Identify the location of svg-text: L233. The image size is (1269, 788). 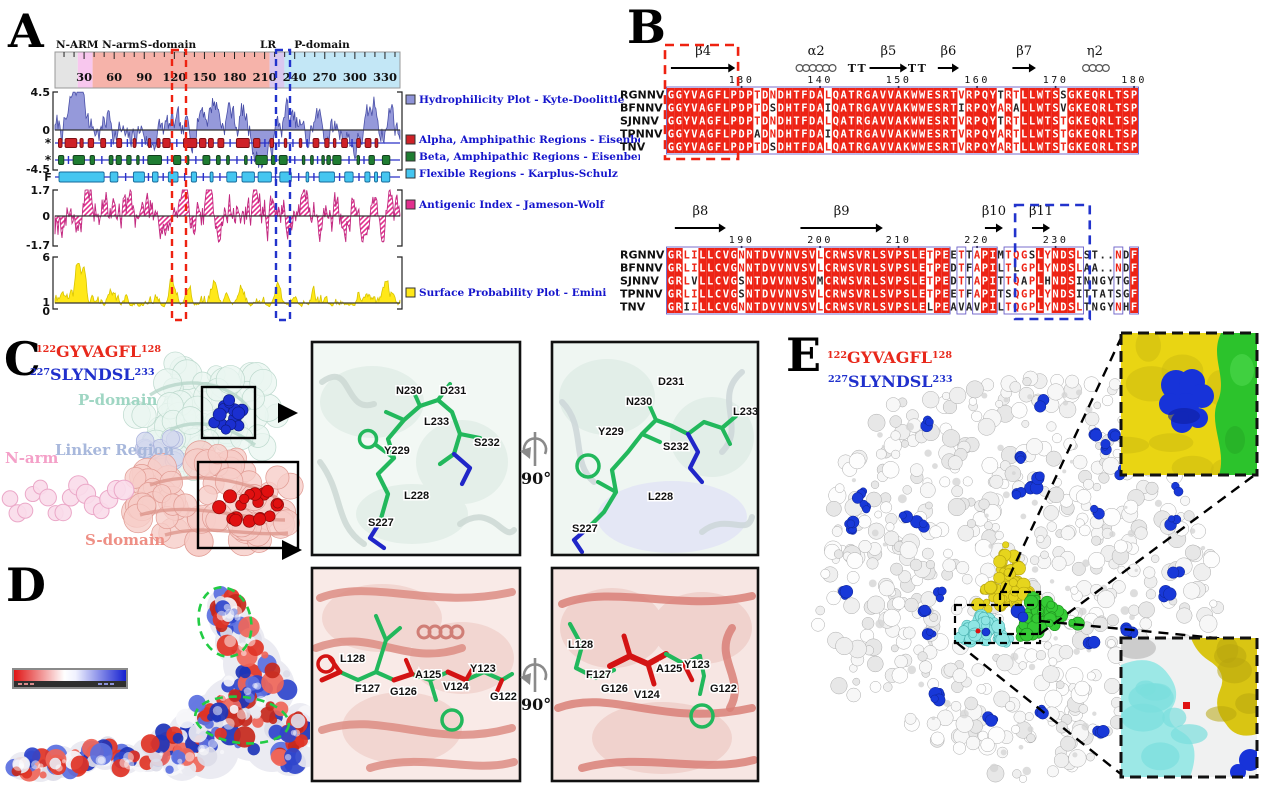
(436, 422).